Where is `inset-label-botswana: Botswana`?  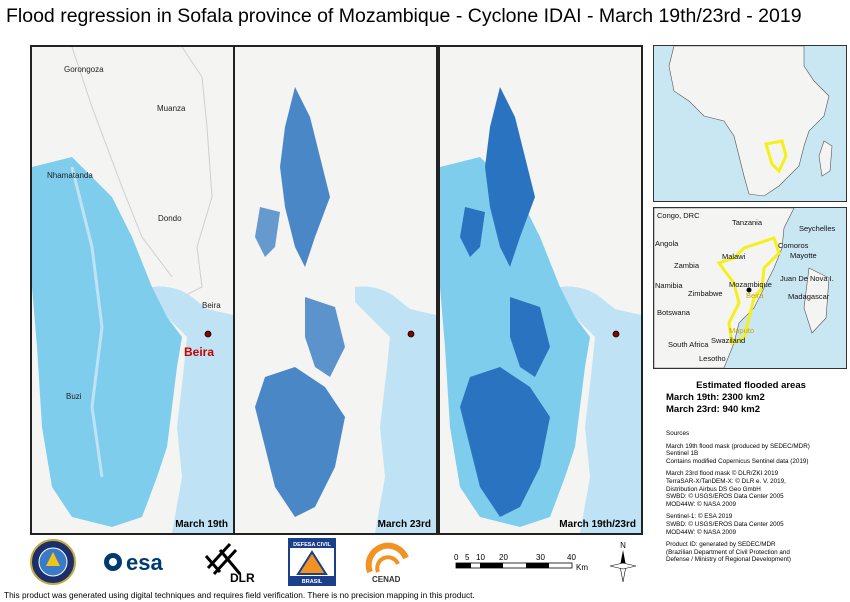
inset-label-botswana: Botswana is located at coordinates (673, 312).